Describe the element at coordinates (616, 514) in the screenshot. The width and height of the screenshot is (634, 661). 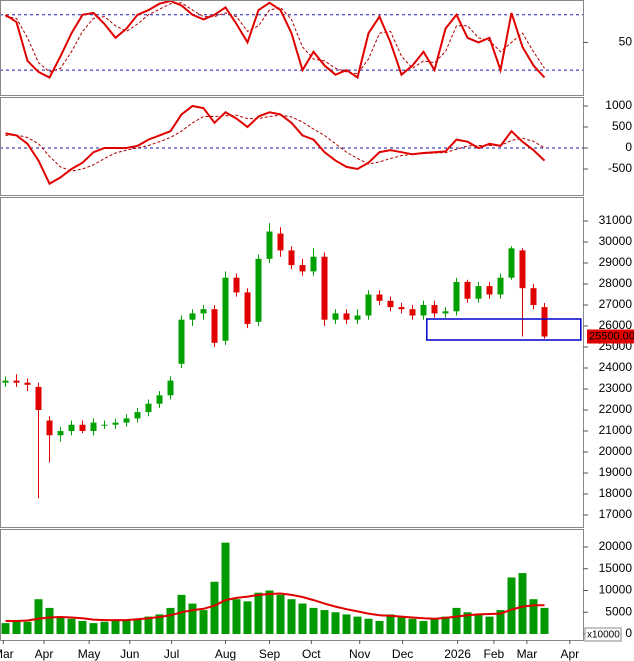
I see `y-tick-label: 17000` at that location.